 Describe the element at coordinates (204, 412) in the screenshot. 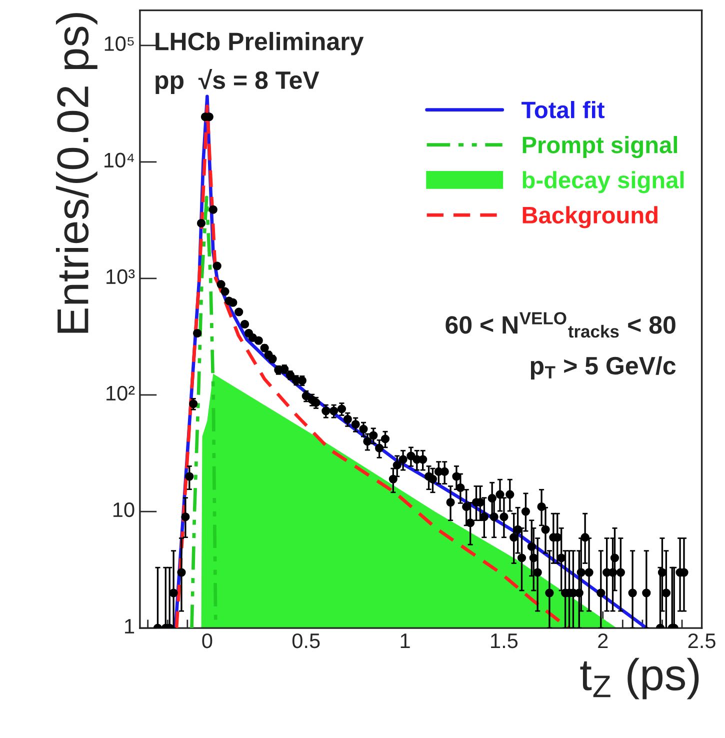

I see `line-series` at that location.